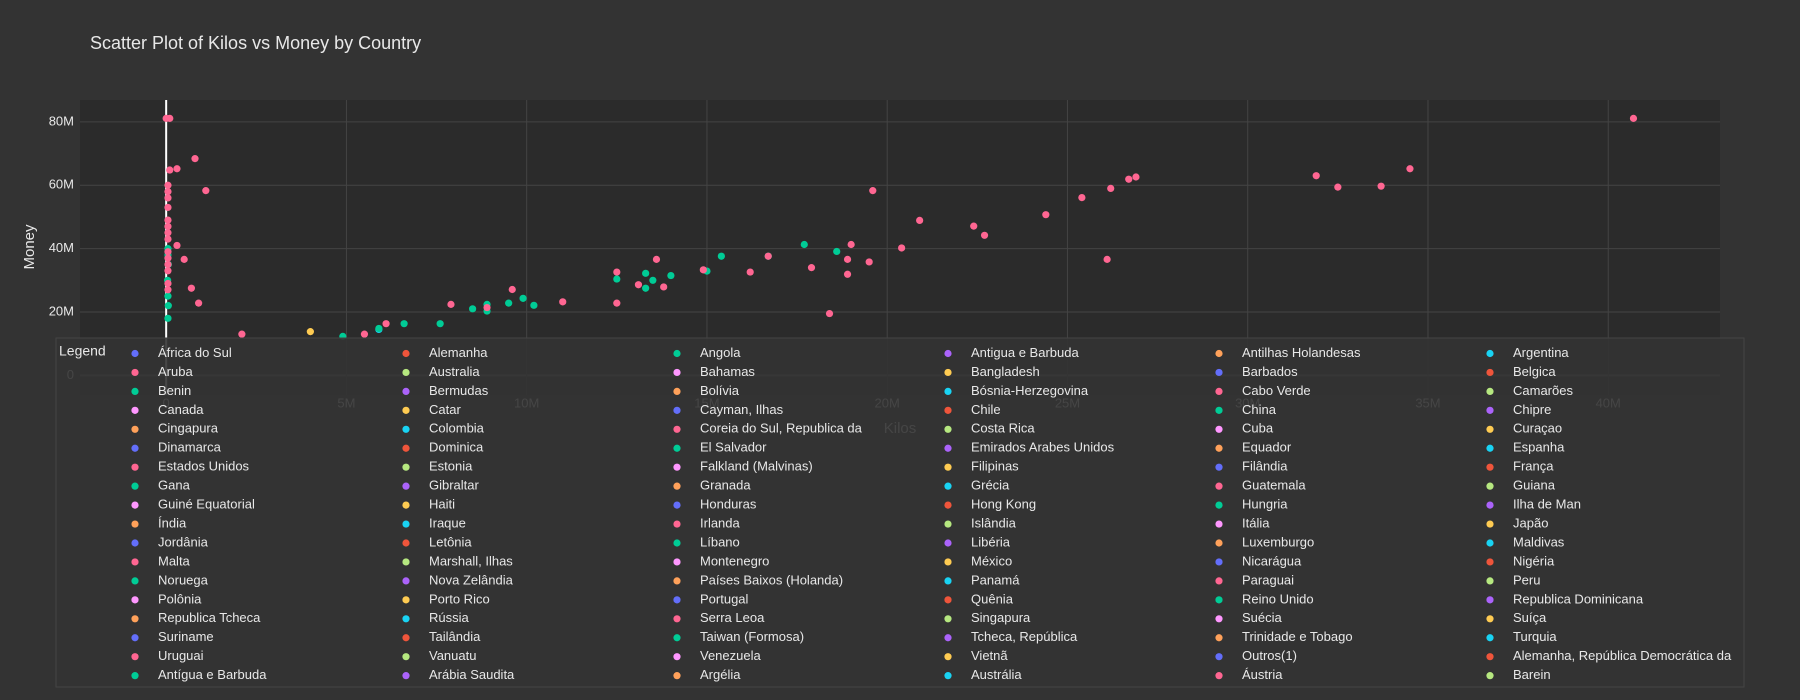  I want to click on legend-label: Panamá, so click(995, 579).